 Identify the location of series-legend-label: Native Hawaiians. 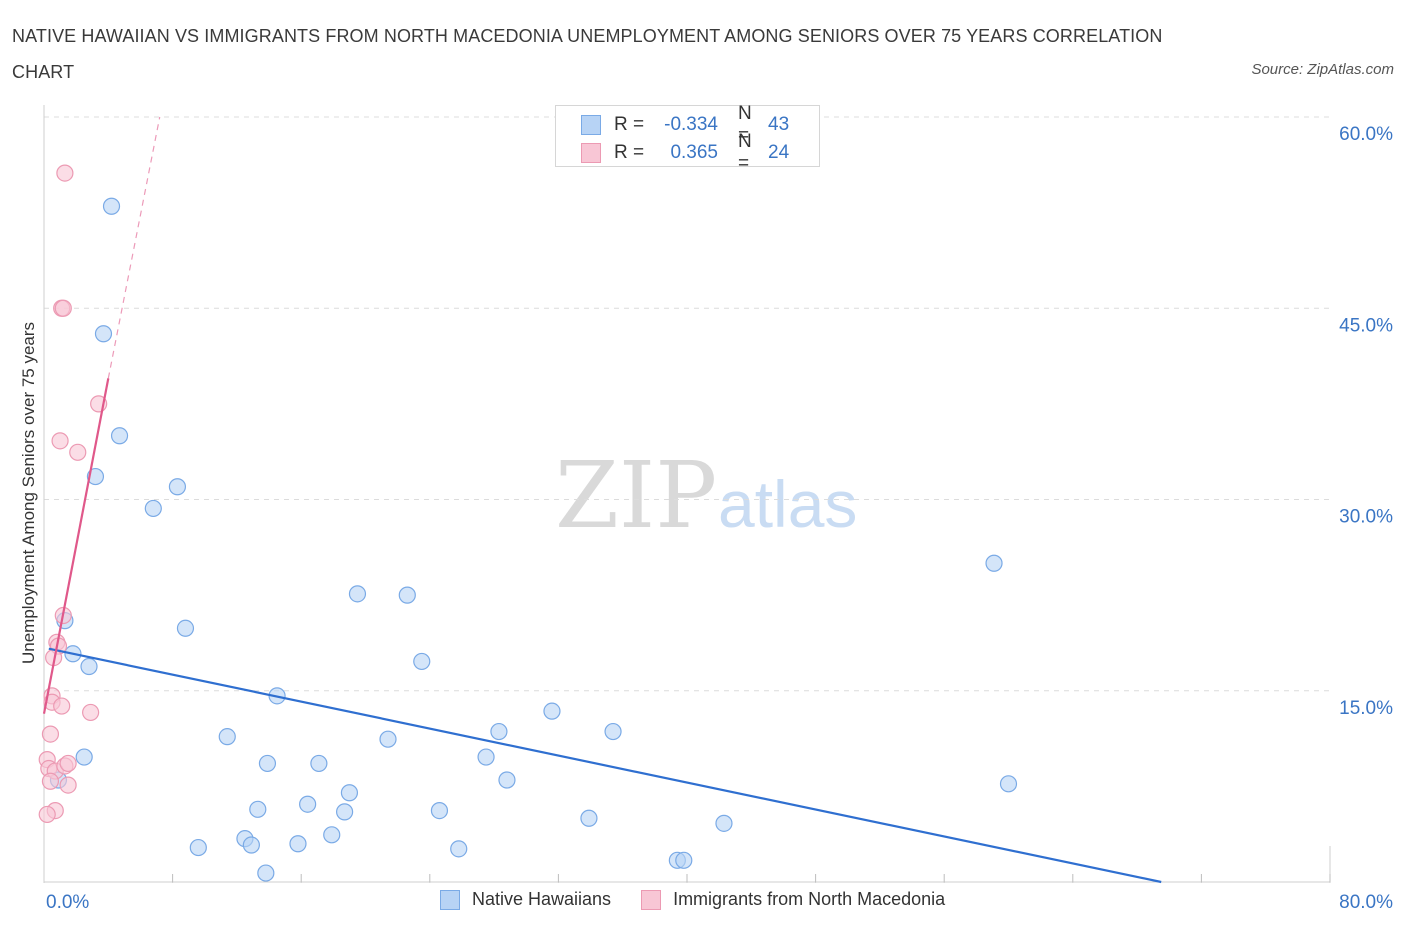
(542, 899).